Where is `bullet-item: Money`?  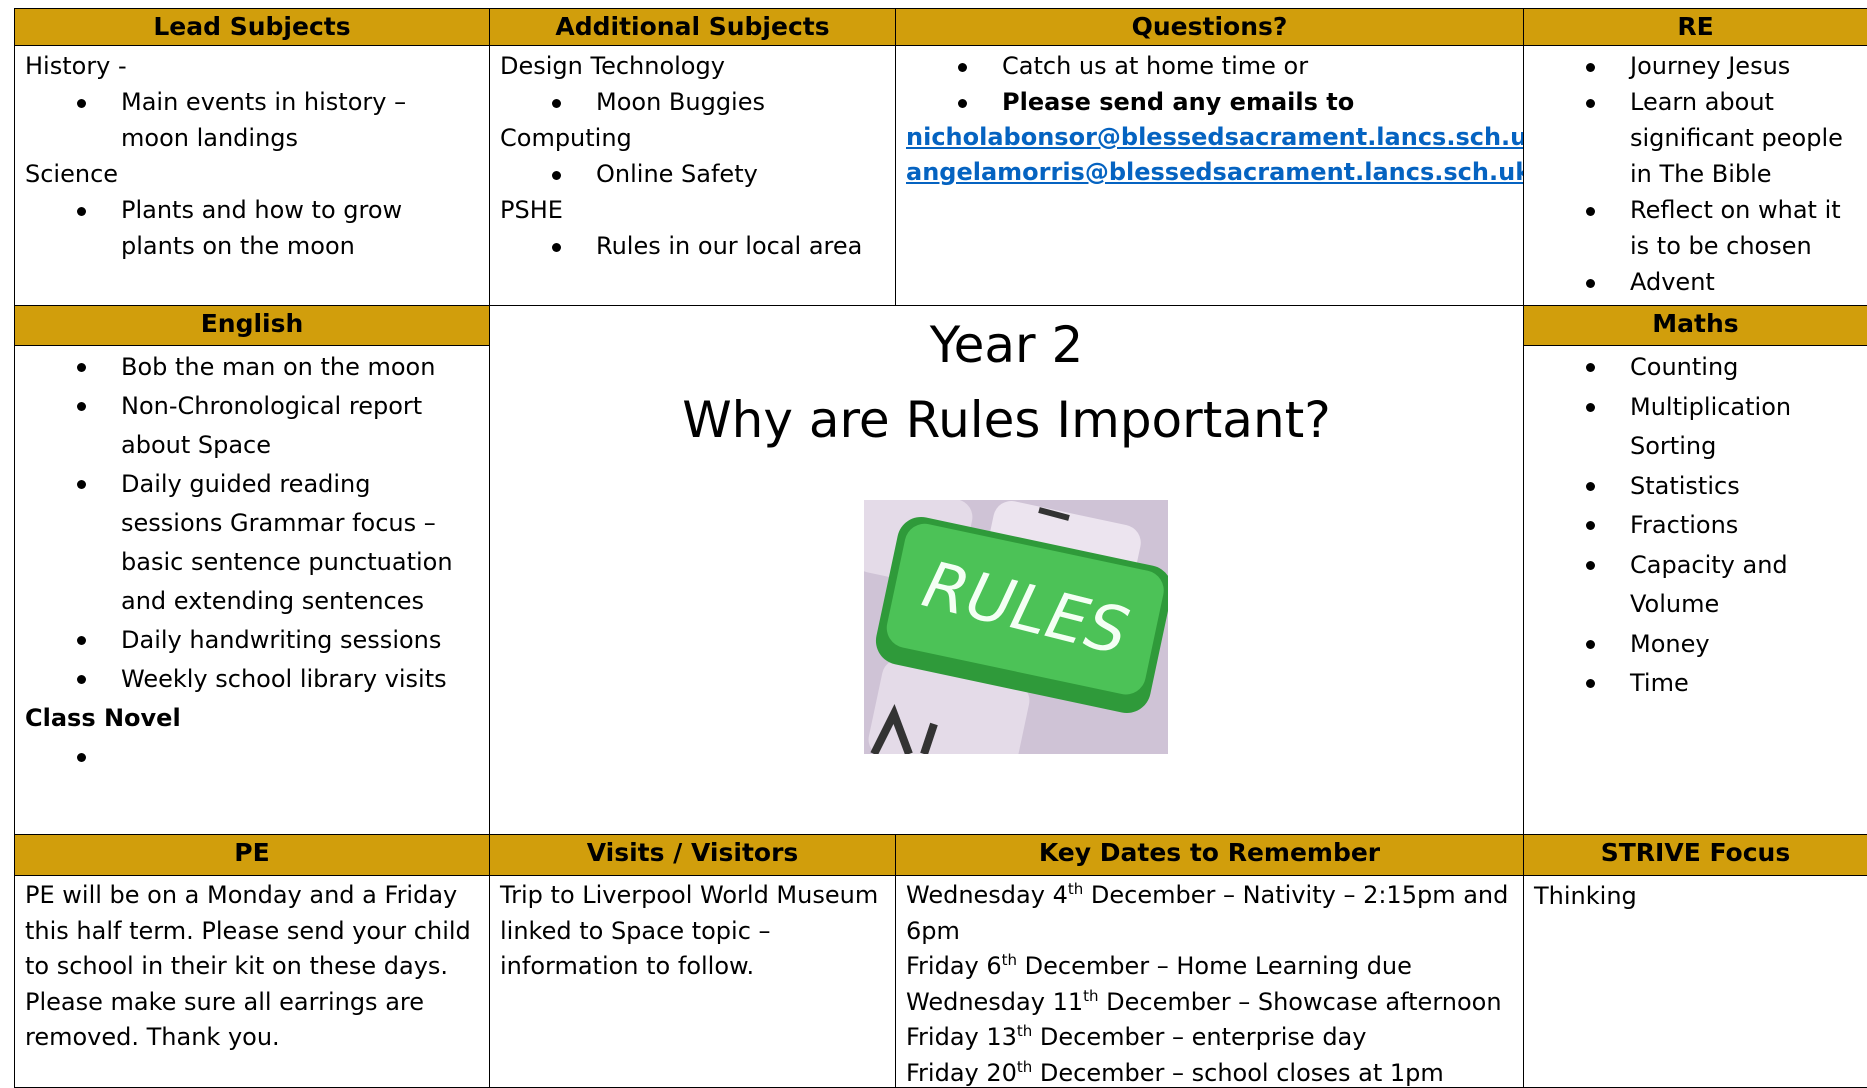 bullet-item: Money is located at coordinates (1695, 645).